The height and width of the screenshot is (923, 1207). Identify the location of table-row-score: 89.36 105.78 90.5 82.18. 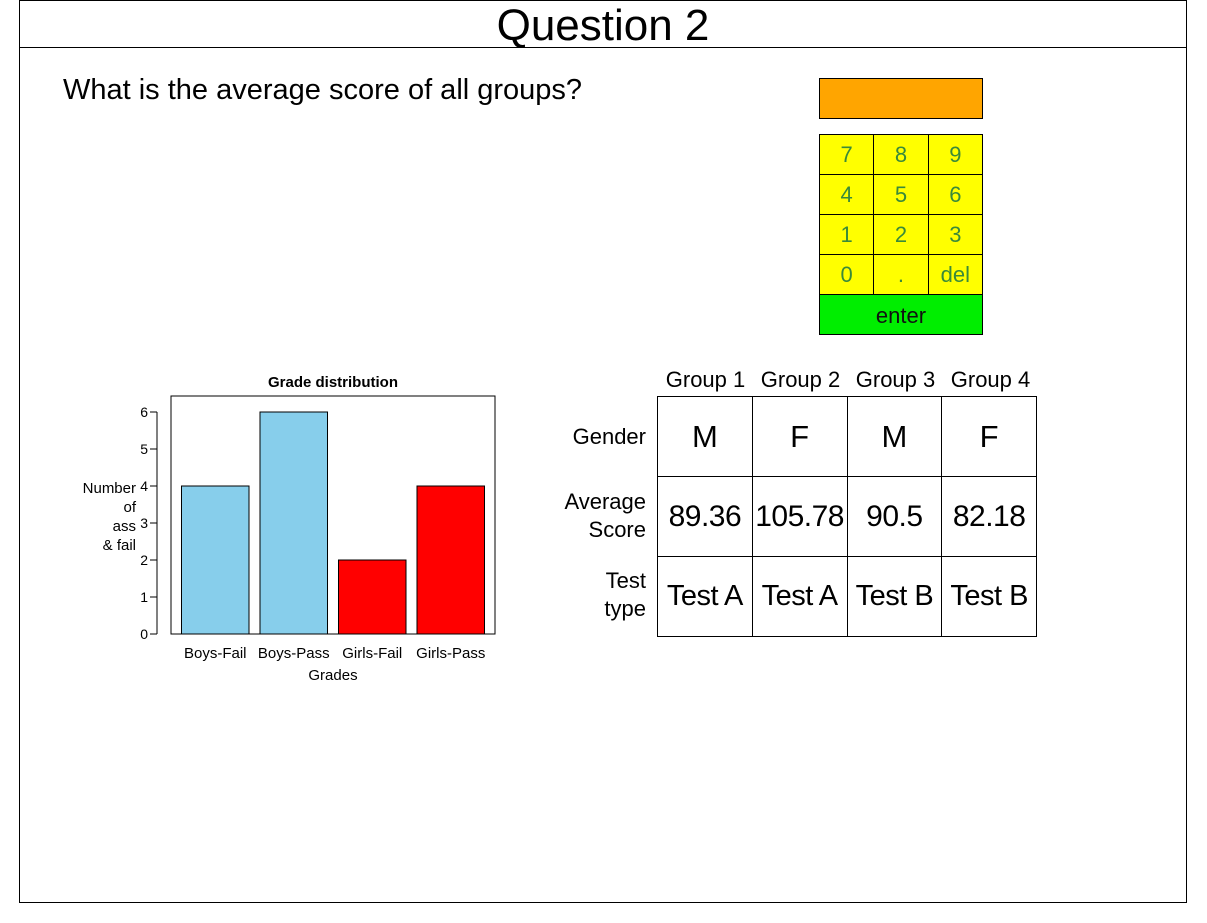
(847, 516).